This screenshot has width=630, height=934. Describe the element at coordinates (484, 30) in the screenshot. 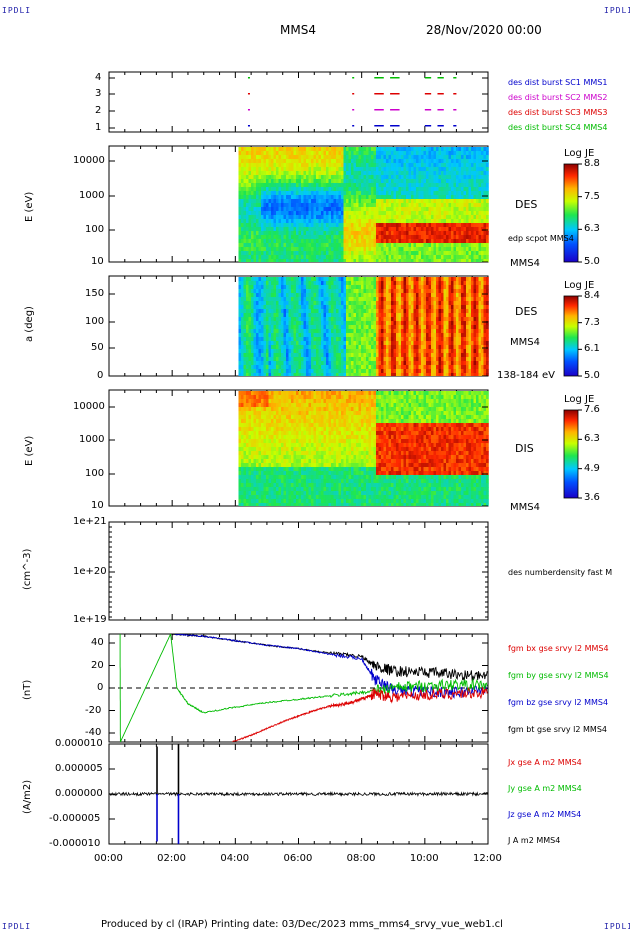

I see `date-title: 28/Nov/2020 00:00` at that location.